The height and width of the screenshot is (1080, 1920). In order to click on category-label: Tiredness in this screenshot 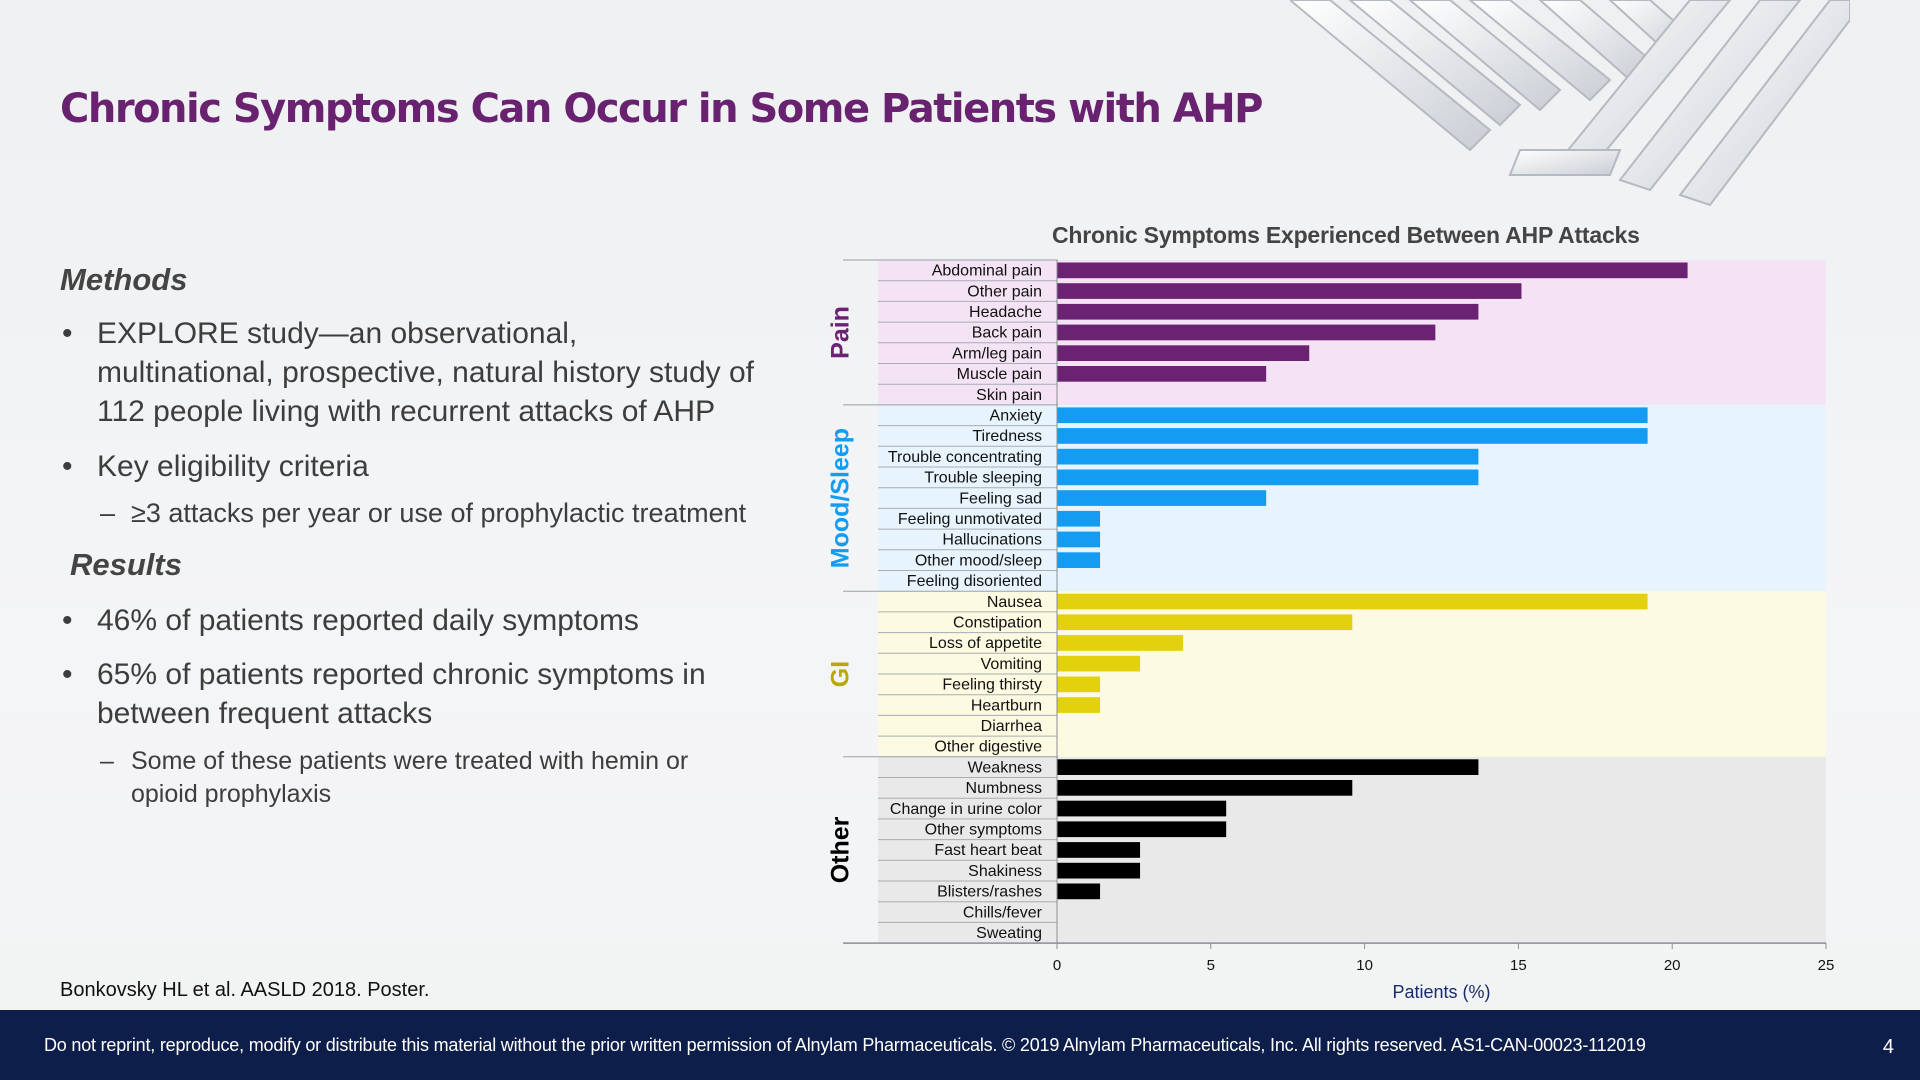, I will do `click(1007, 436)`.